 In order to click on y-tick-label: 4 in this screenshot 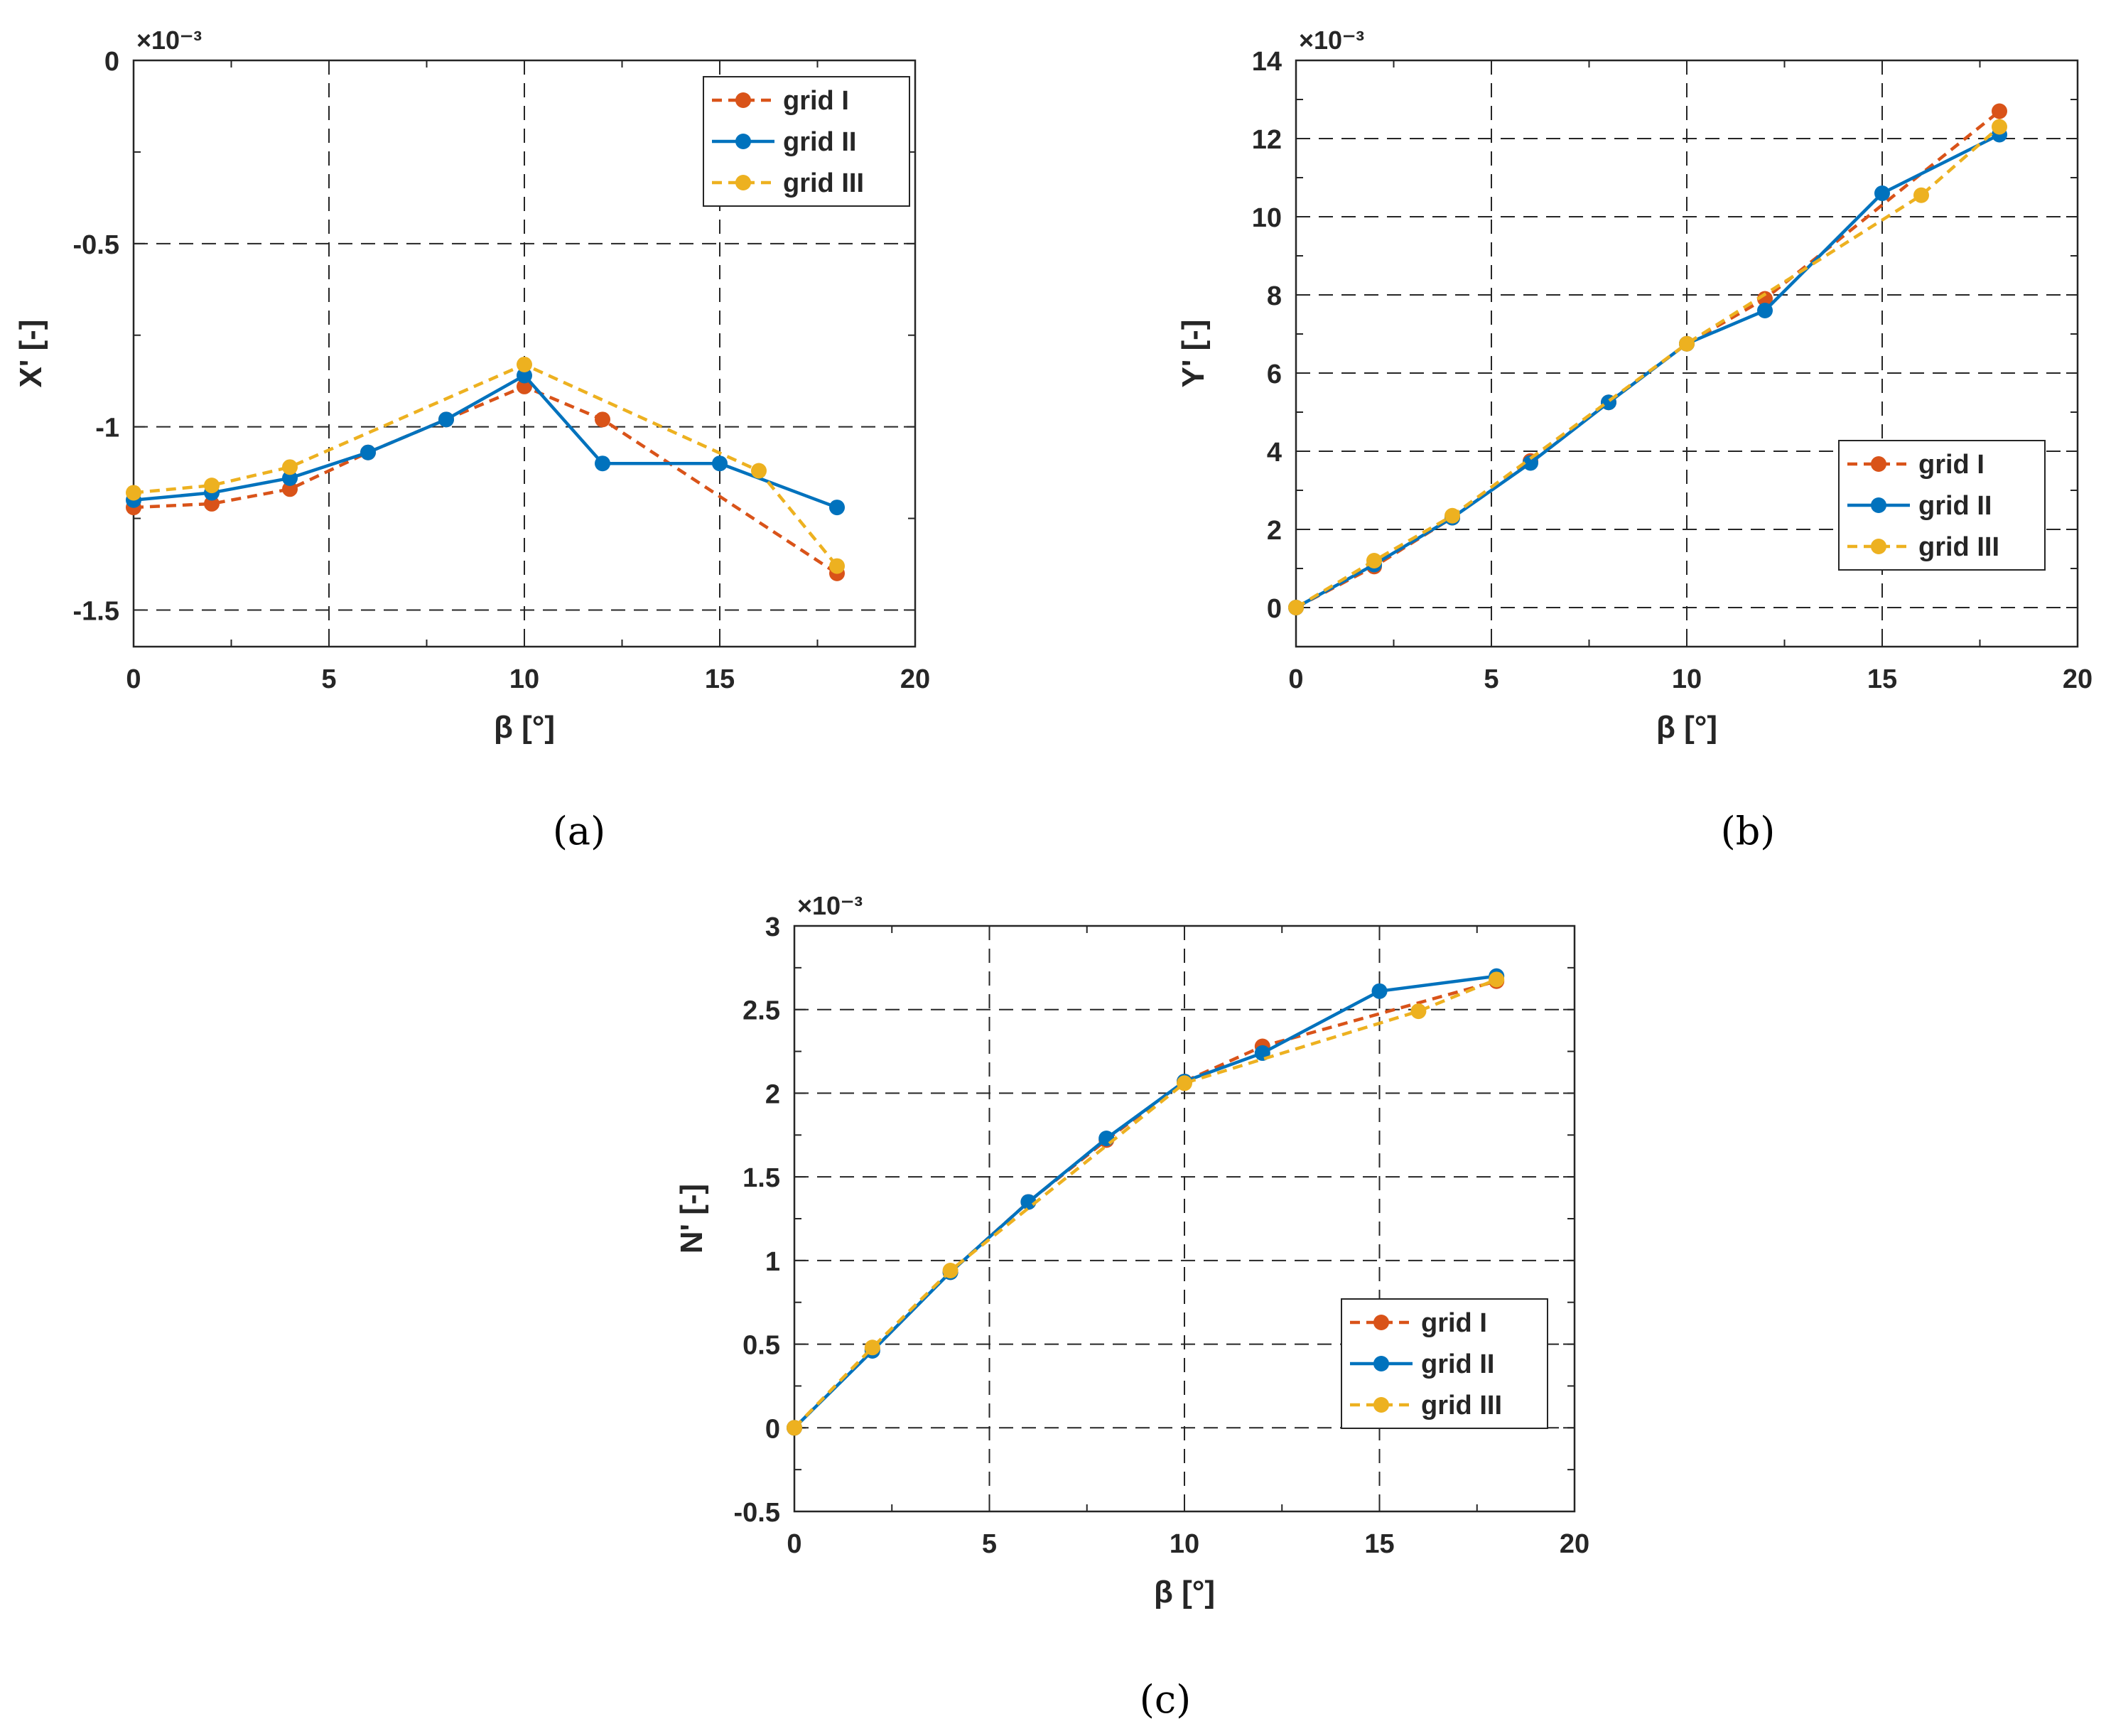, I will do `click(1274, 453)`.